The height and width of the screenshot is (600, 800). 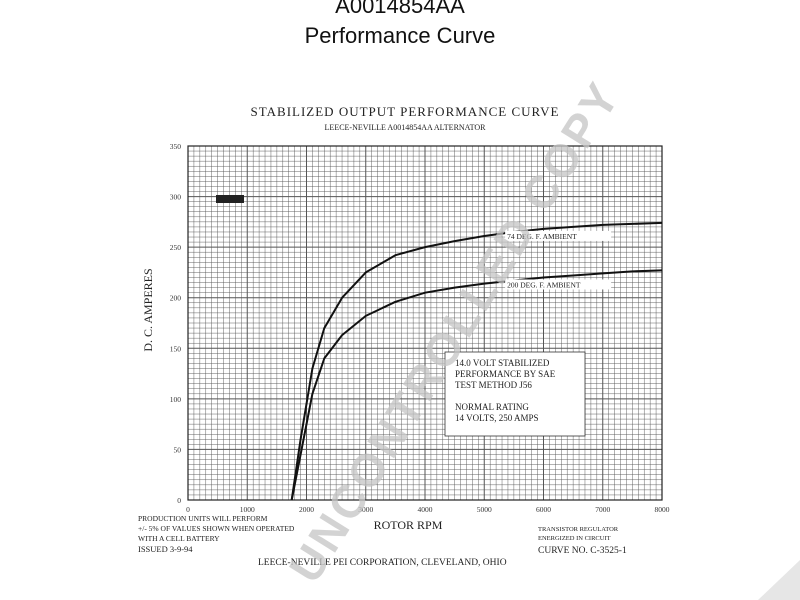 I want to click on annotation-line: 14.0 VOLT STABILIZED, so click(x=502, y=363).